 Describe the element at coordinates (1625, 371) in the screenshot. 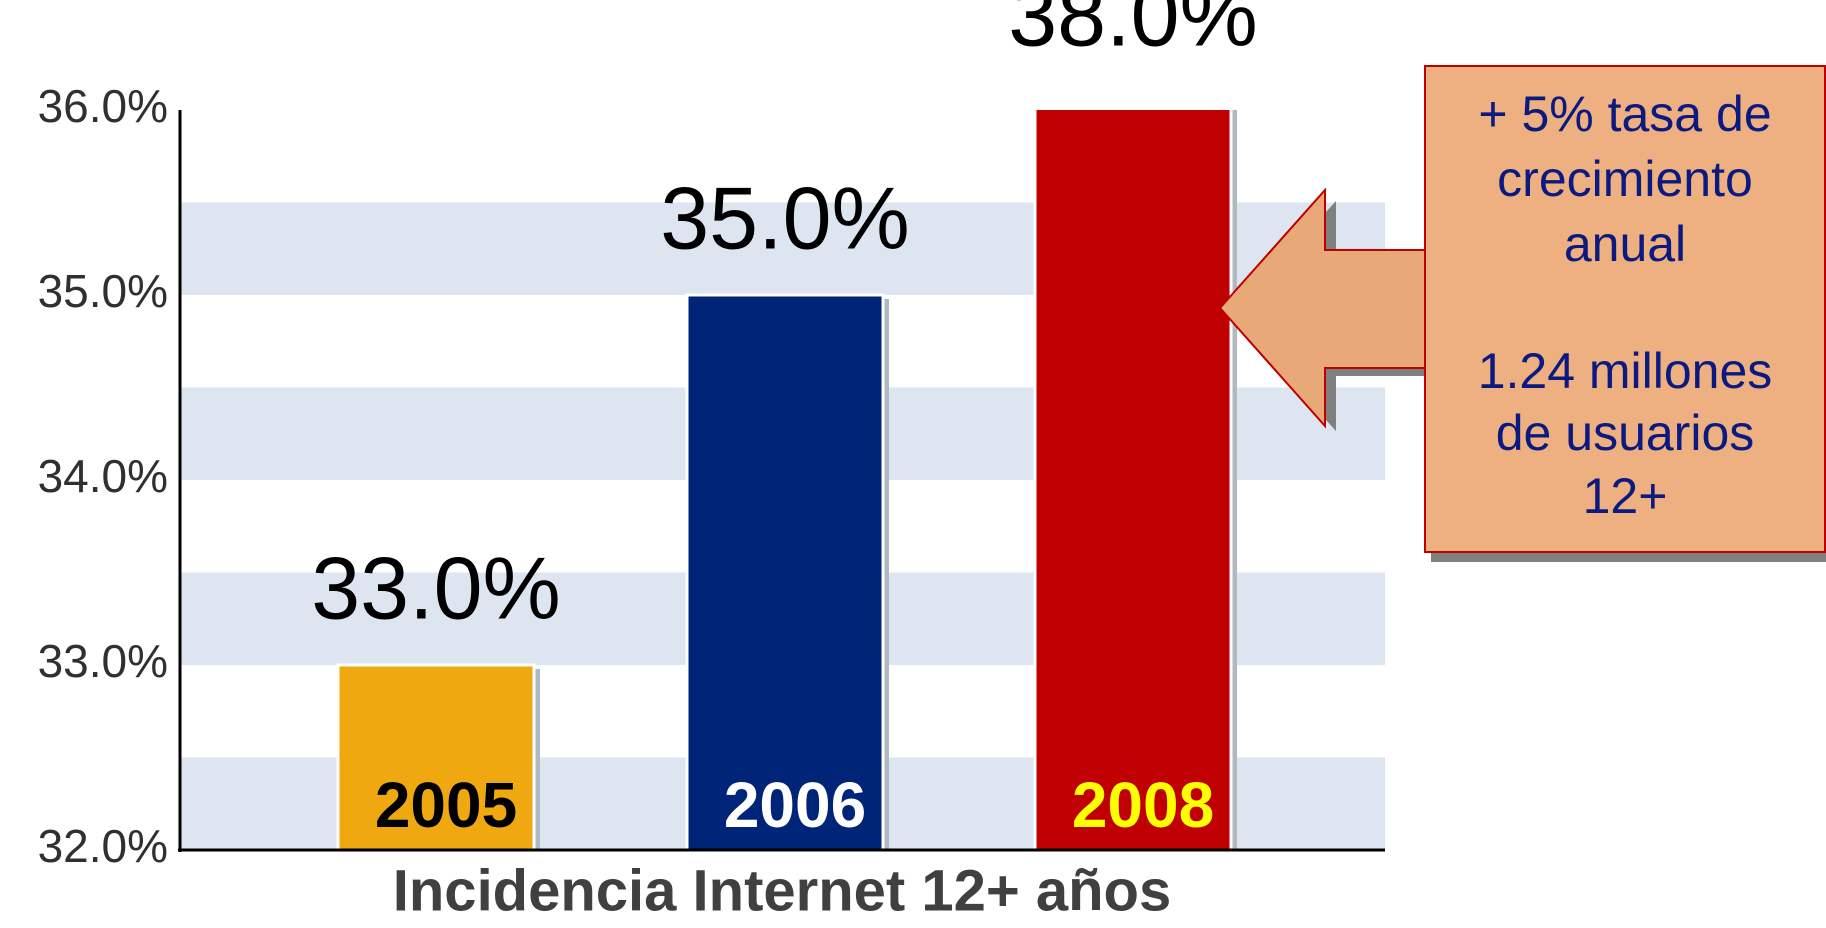

I see `callout-line: 1.24 millones` at that location.